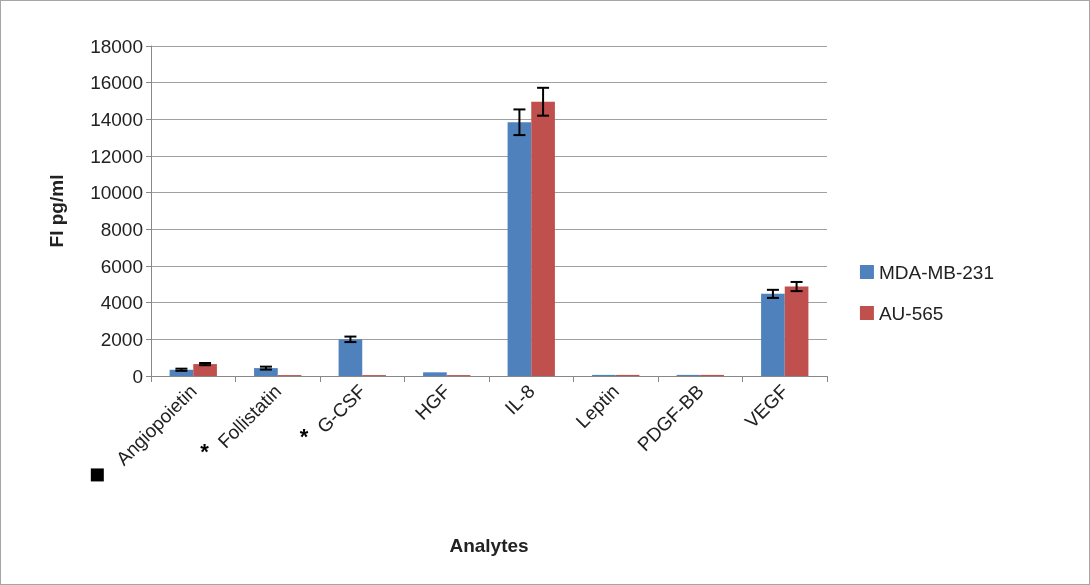  I want to click on x-axis-title: Analytes, so click(489, 545).